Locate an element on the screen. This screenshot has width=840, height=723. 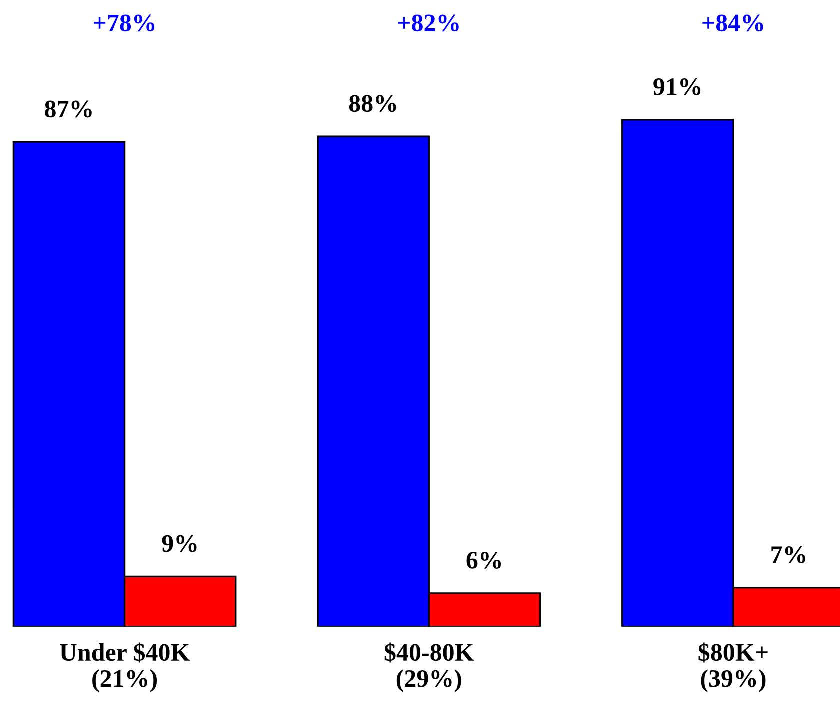
data-label: 88% is located at coordinates (372, 103).